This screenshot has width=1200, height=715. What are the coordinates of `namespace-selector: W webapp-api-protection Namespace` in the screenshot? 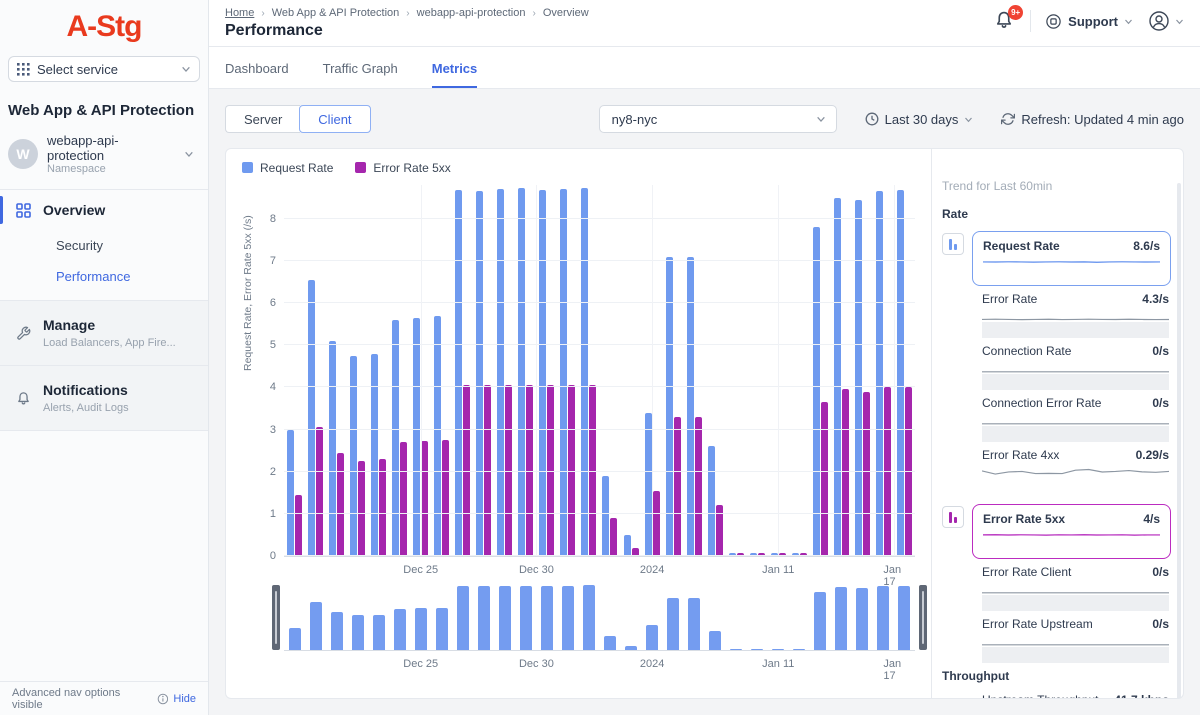 It's located at (104, 156).